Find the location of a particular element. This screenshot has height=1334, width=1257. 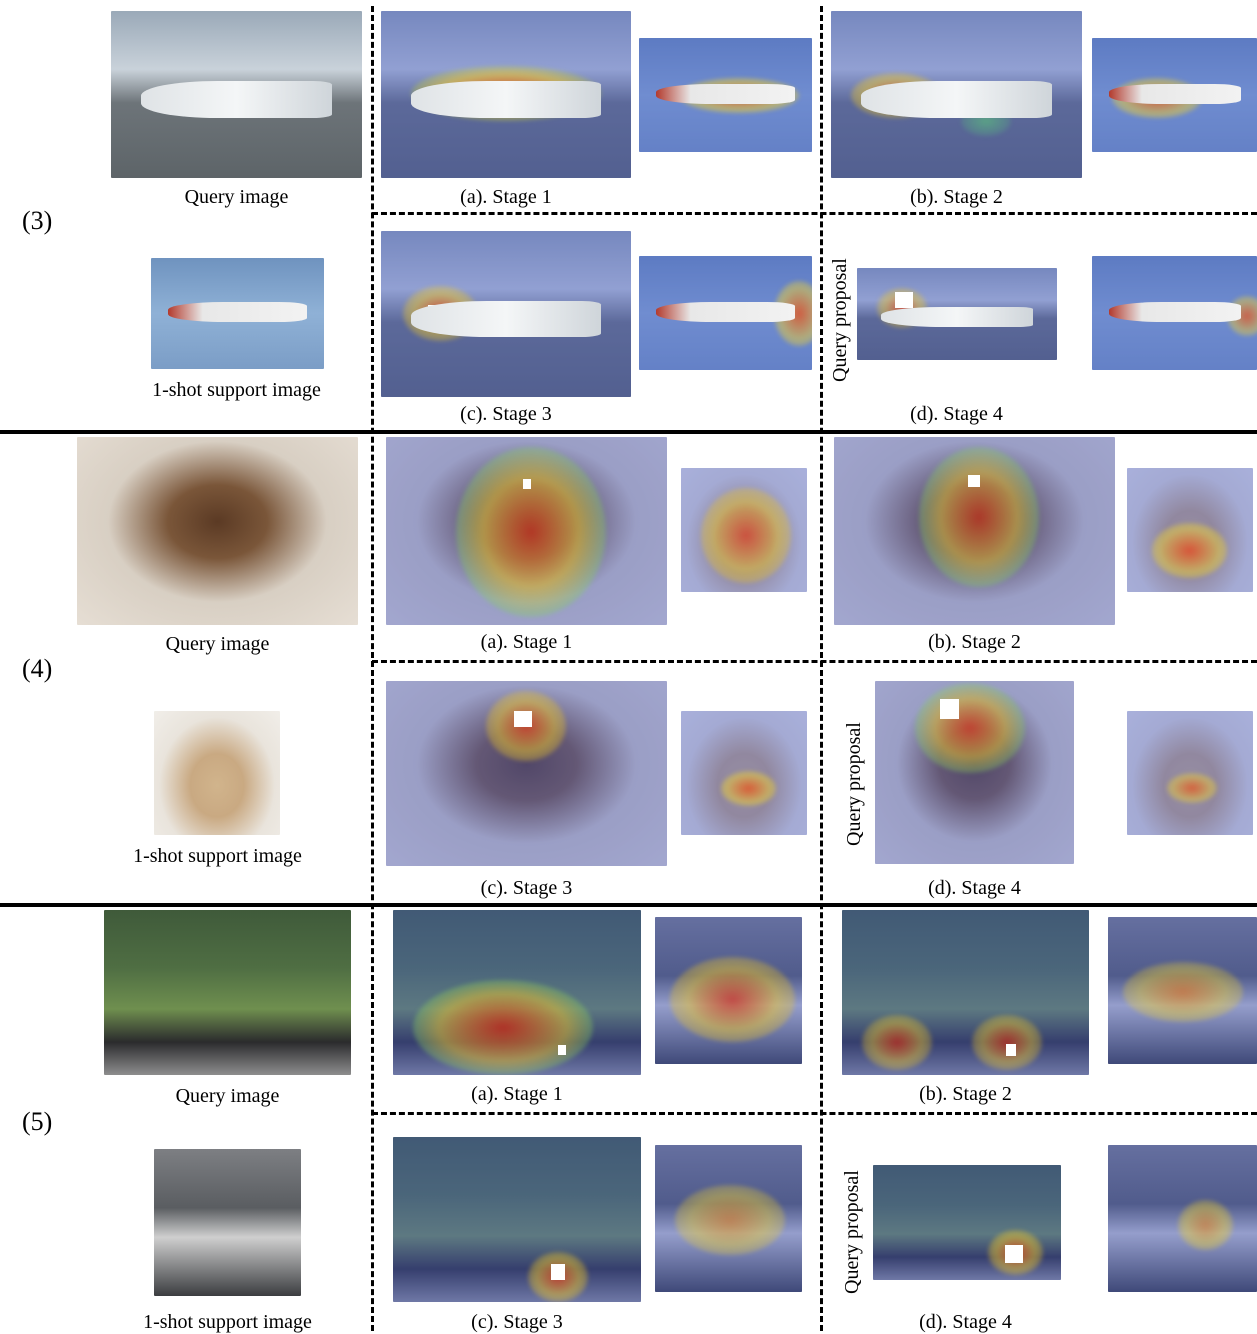

stage-caption-4a: (a). Stage 1 is located at coordinates (526, 642).